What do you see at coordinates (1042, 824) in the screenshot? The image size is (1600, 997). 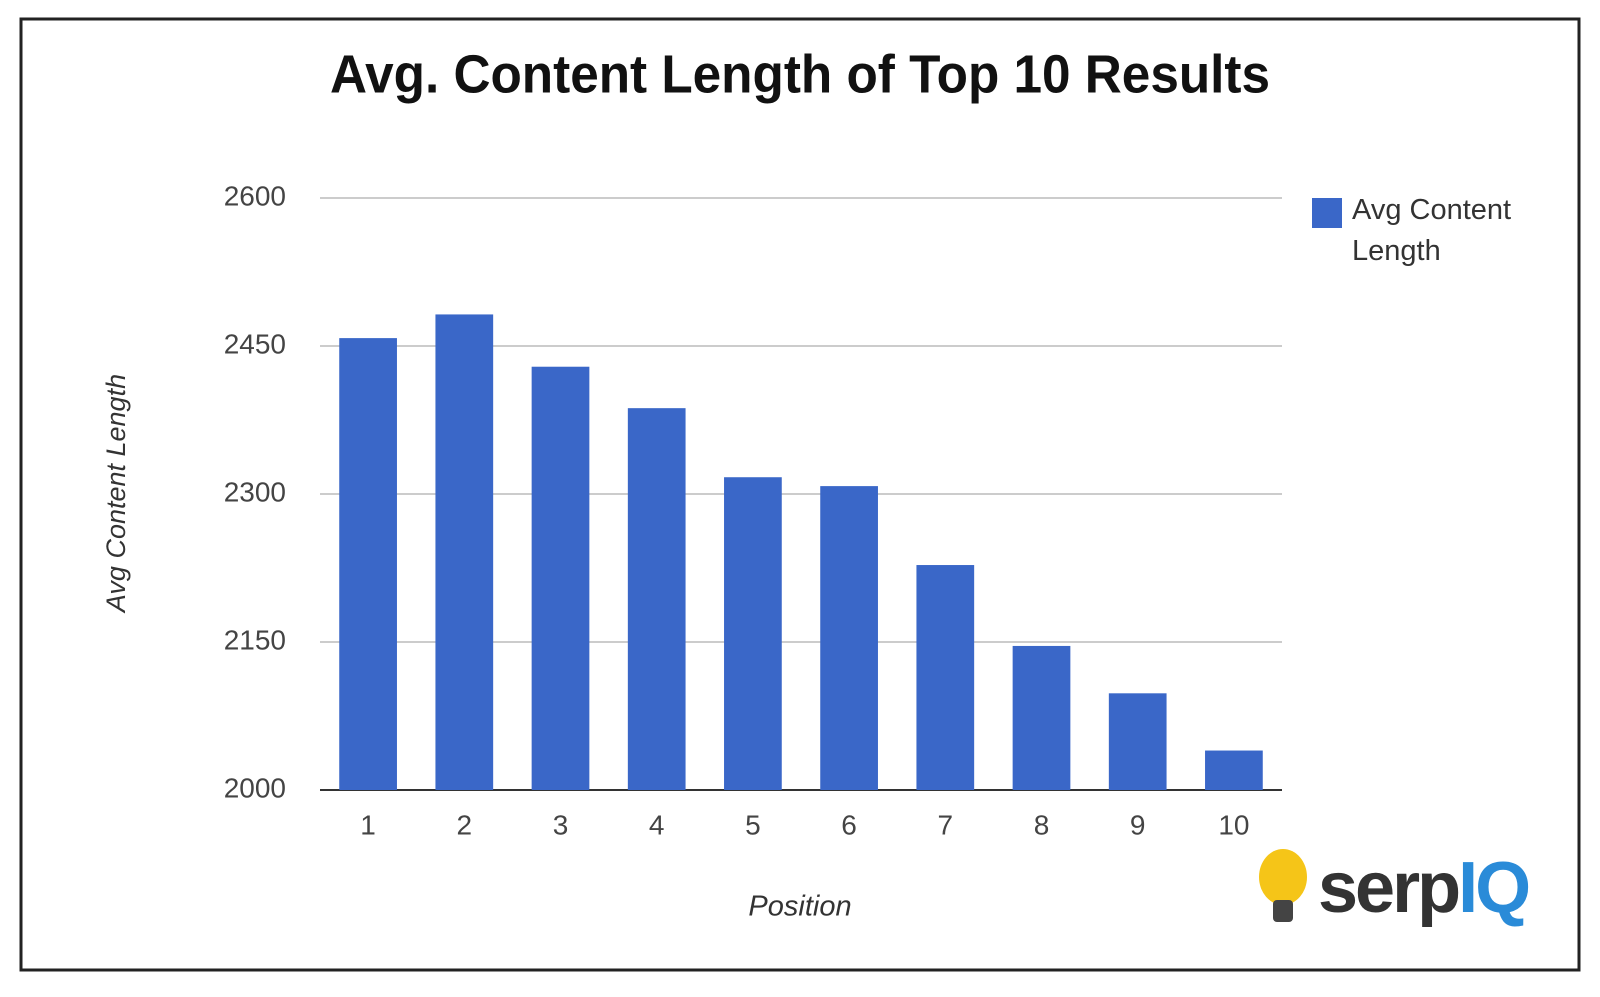 I see `x-tick-label: 8` at bounding box center [1042, 824].